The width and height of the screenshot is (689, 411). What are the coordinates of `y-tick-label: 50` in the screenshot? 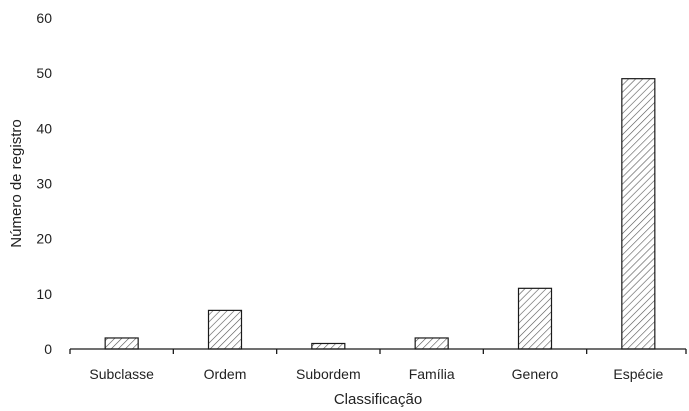 It's located at (44, 73).